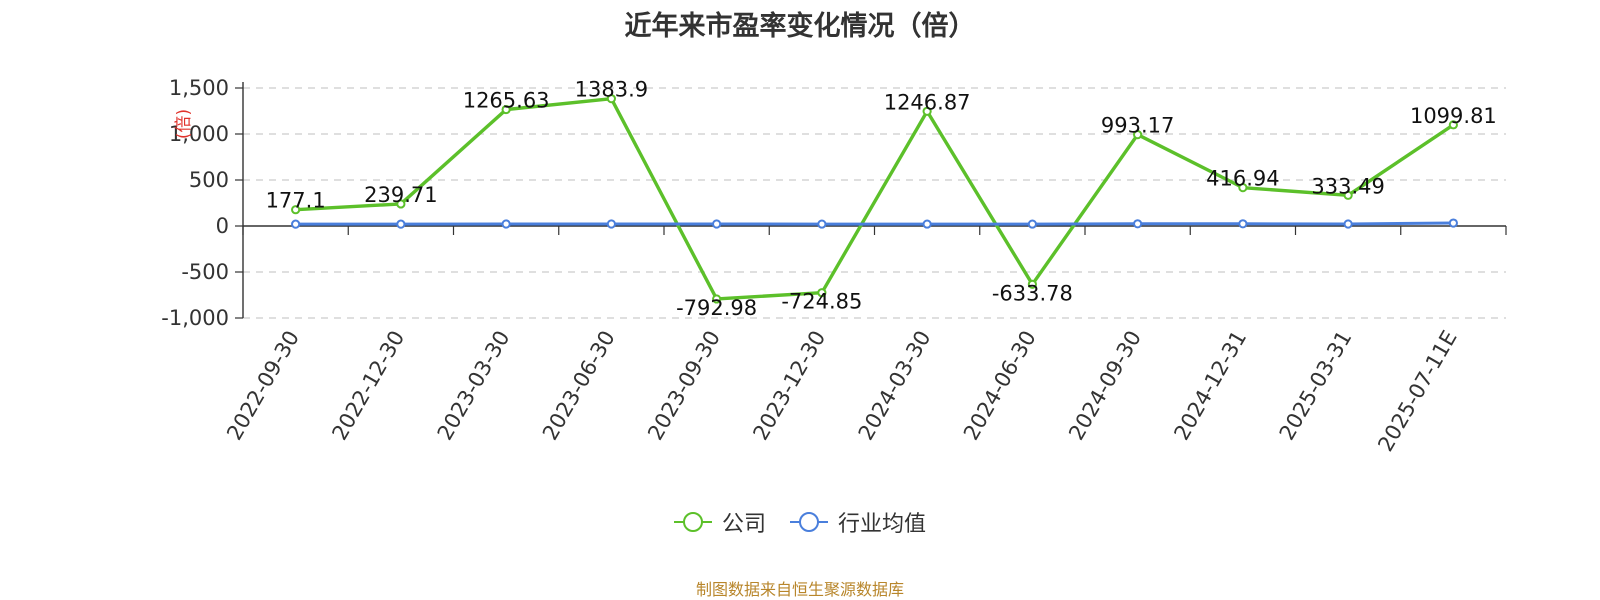 The height and width of the screenshot is (600, 1600). What do you see at coordinates (927, 102) in the screenshot?
I see `data-label: 1246.87` at bounding box center [927, 102].